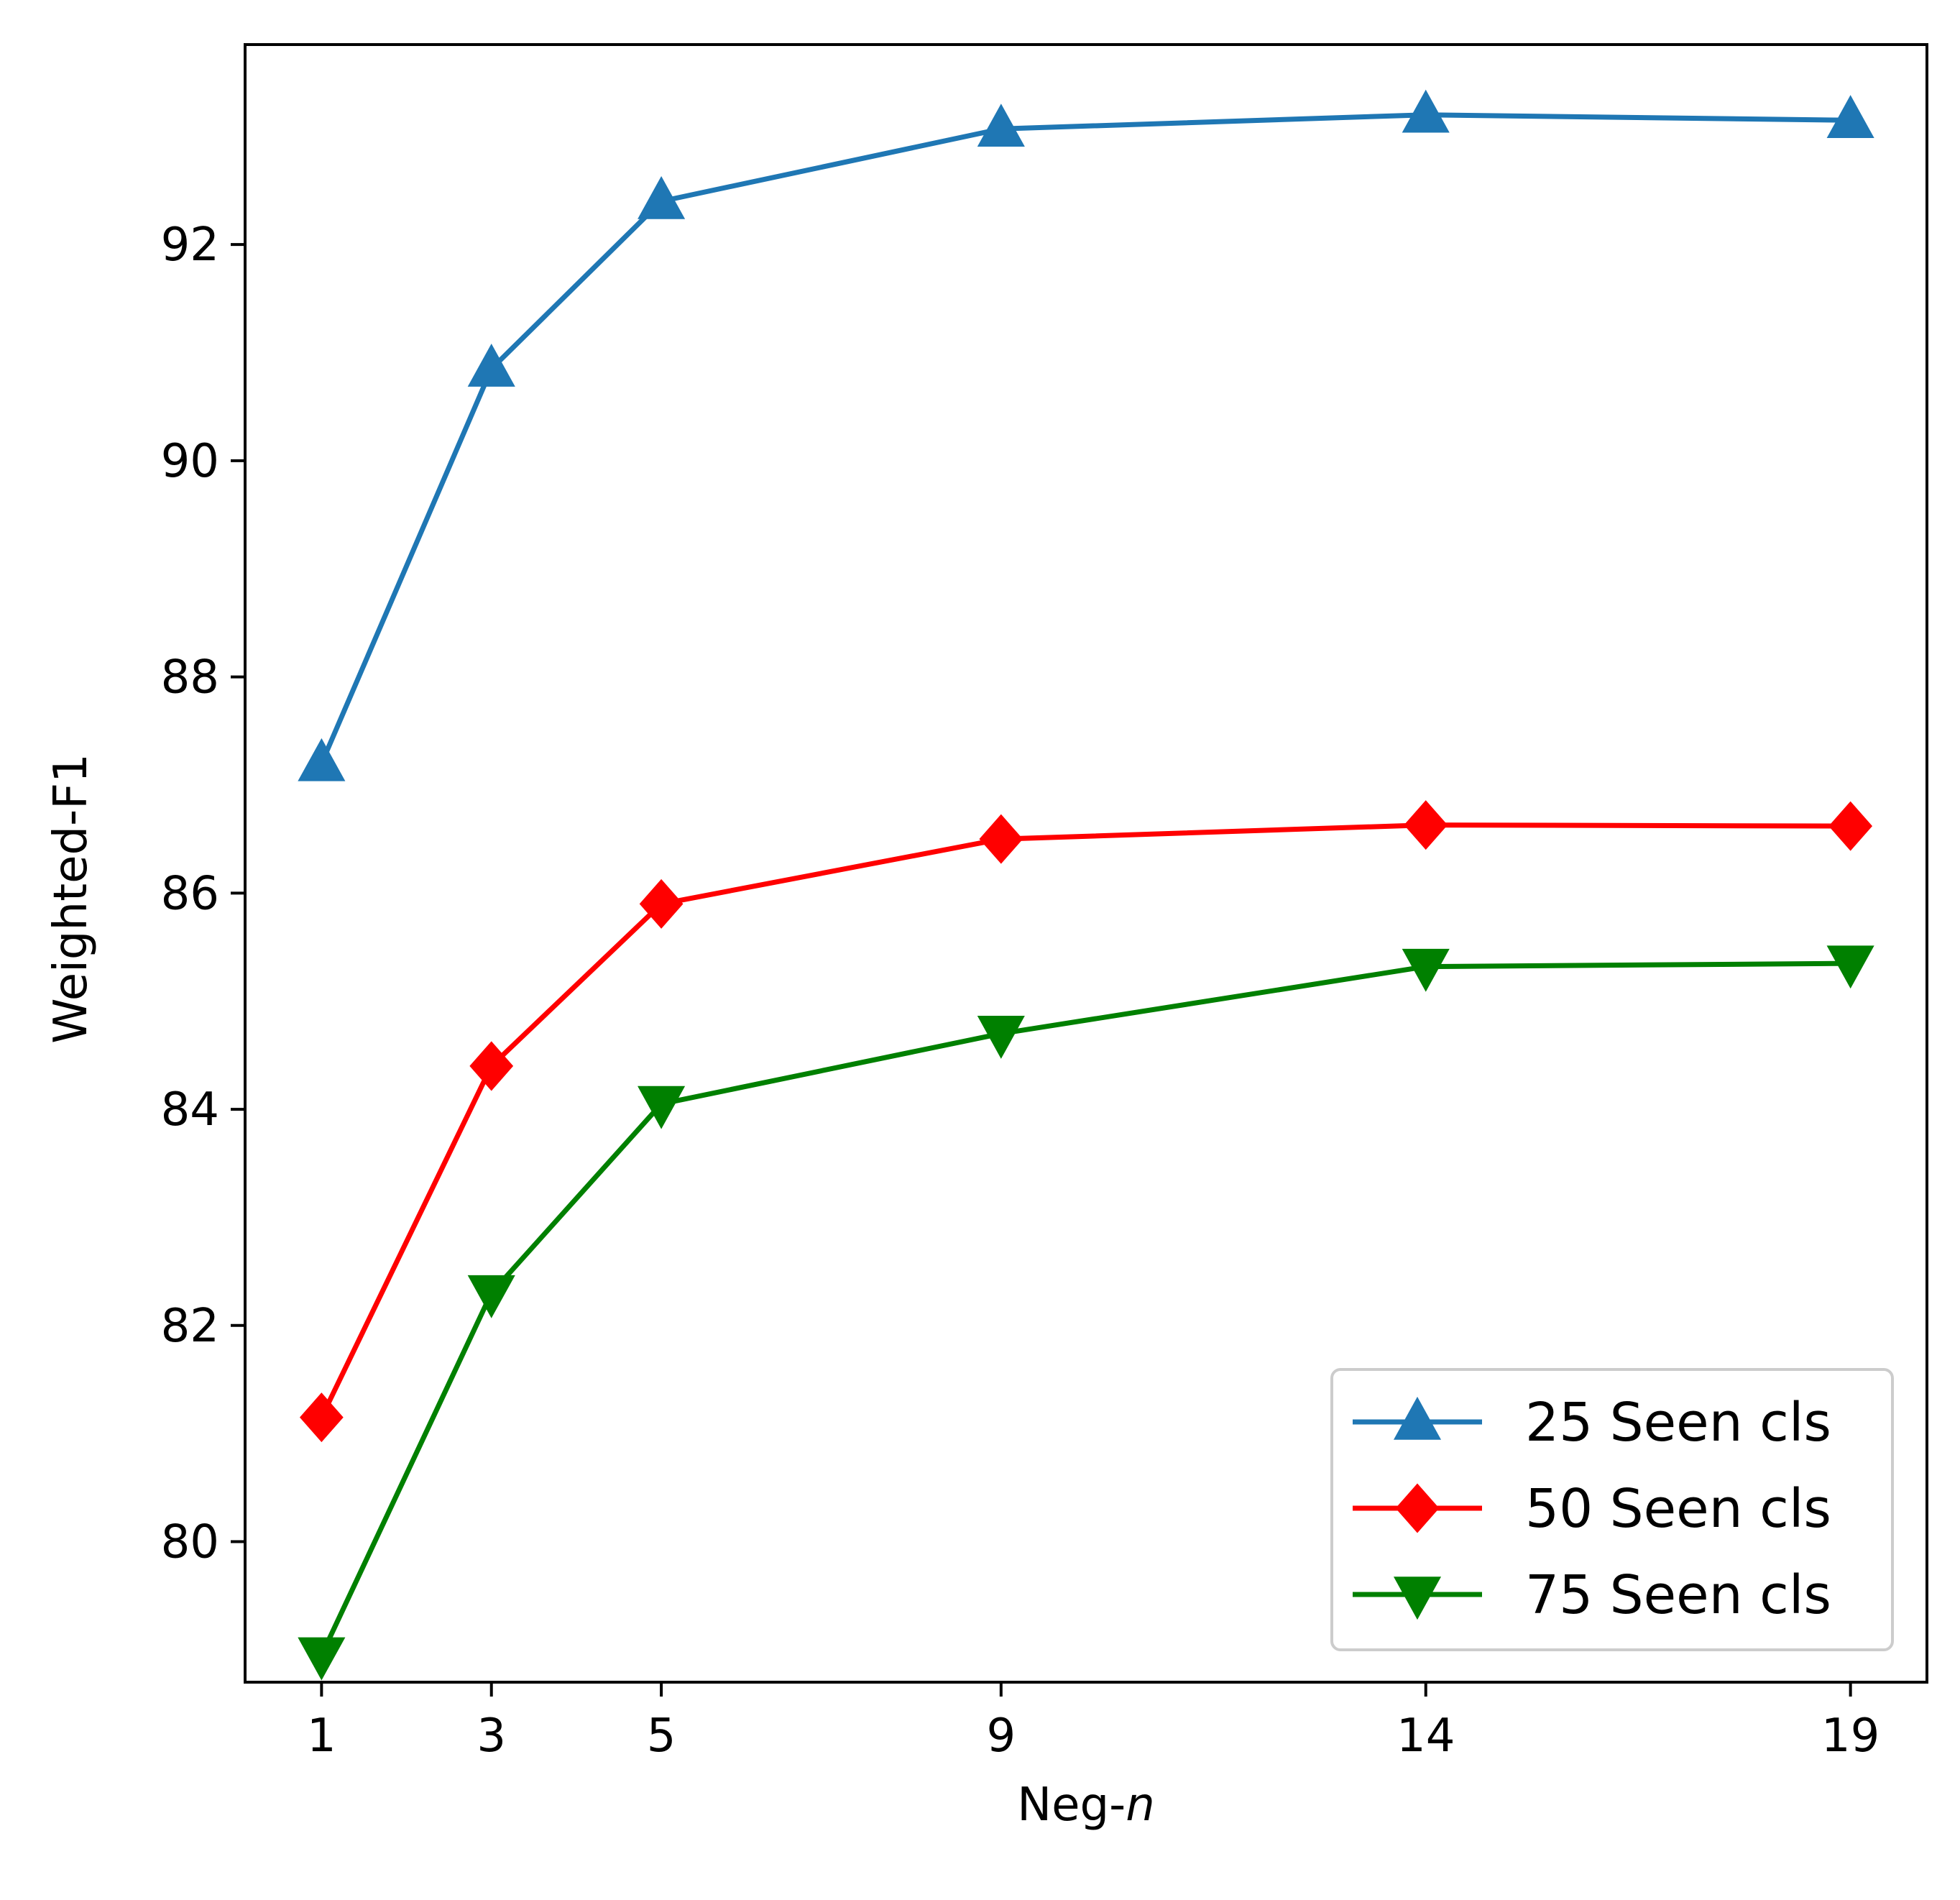  What do you see at coordinates (1140, 1805) in the screenshot?
I see `x-axis-label-italic: n` at bounding box center [1140, 1805].